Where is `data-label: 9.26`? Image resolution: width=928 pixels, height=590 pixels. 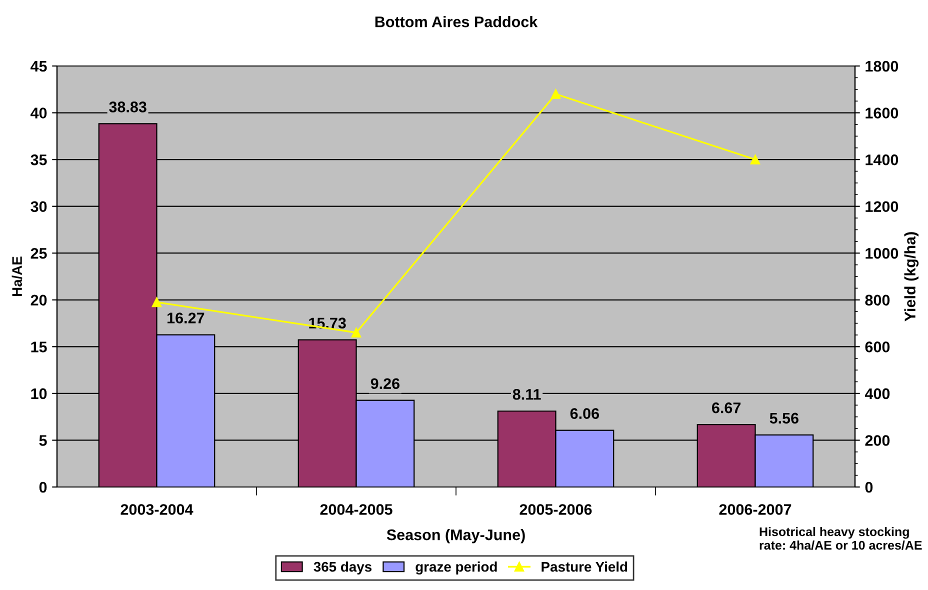 data-label: 9.26 is located at coordinates (385, 384).